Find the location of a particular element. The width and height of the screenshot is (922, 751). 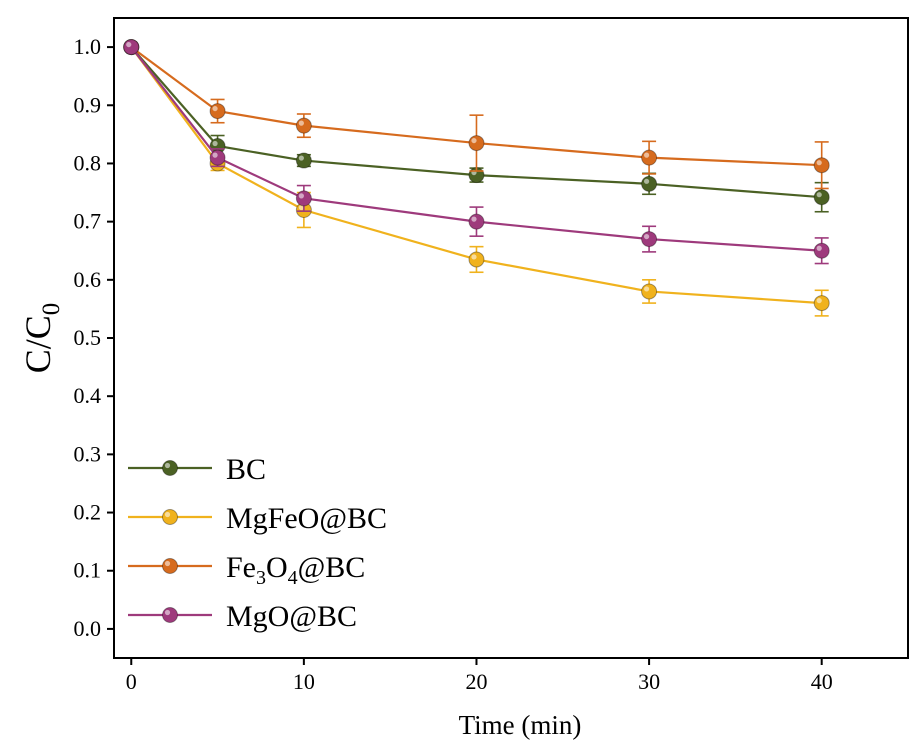

y-axis-title-main: C/C is located at coordinates (38, 344).